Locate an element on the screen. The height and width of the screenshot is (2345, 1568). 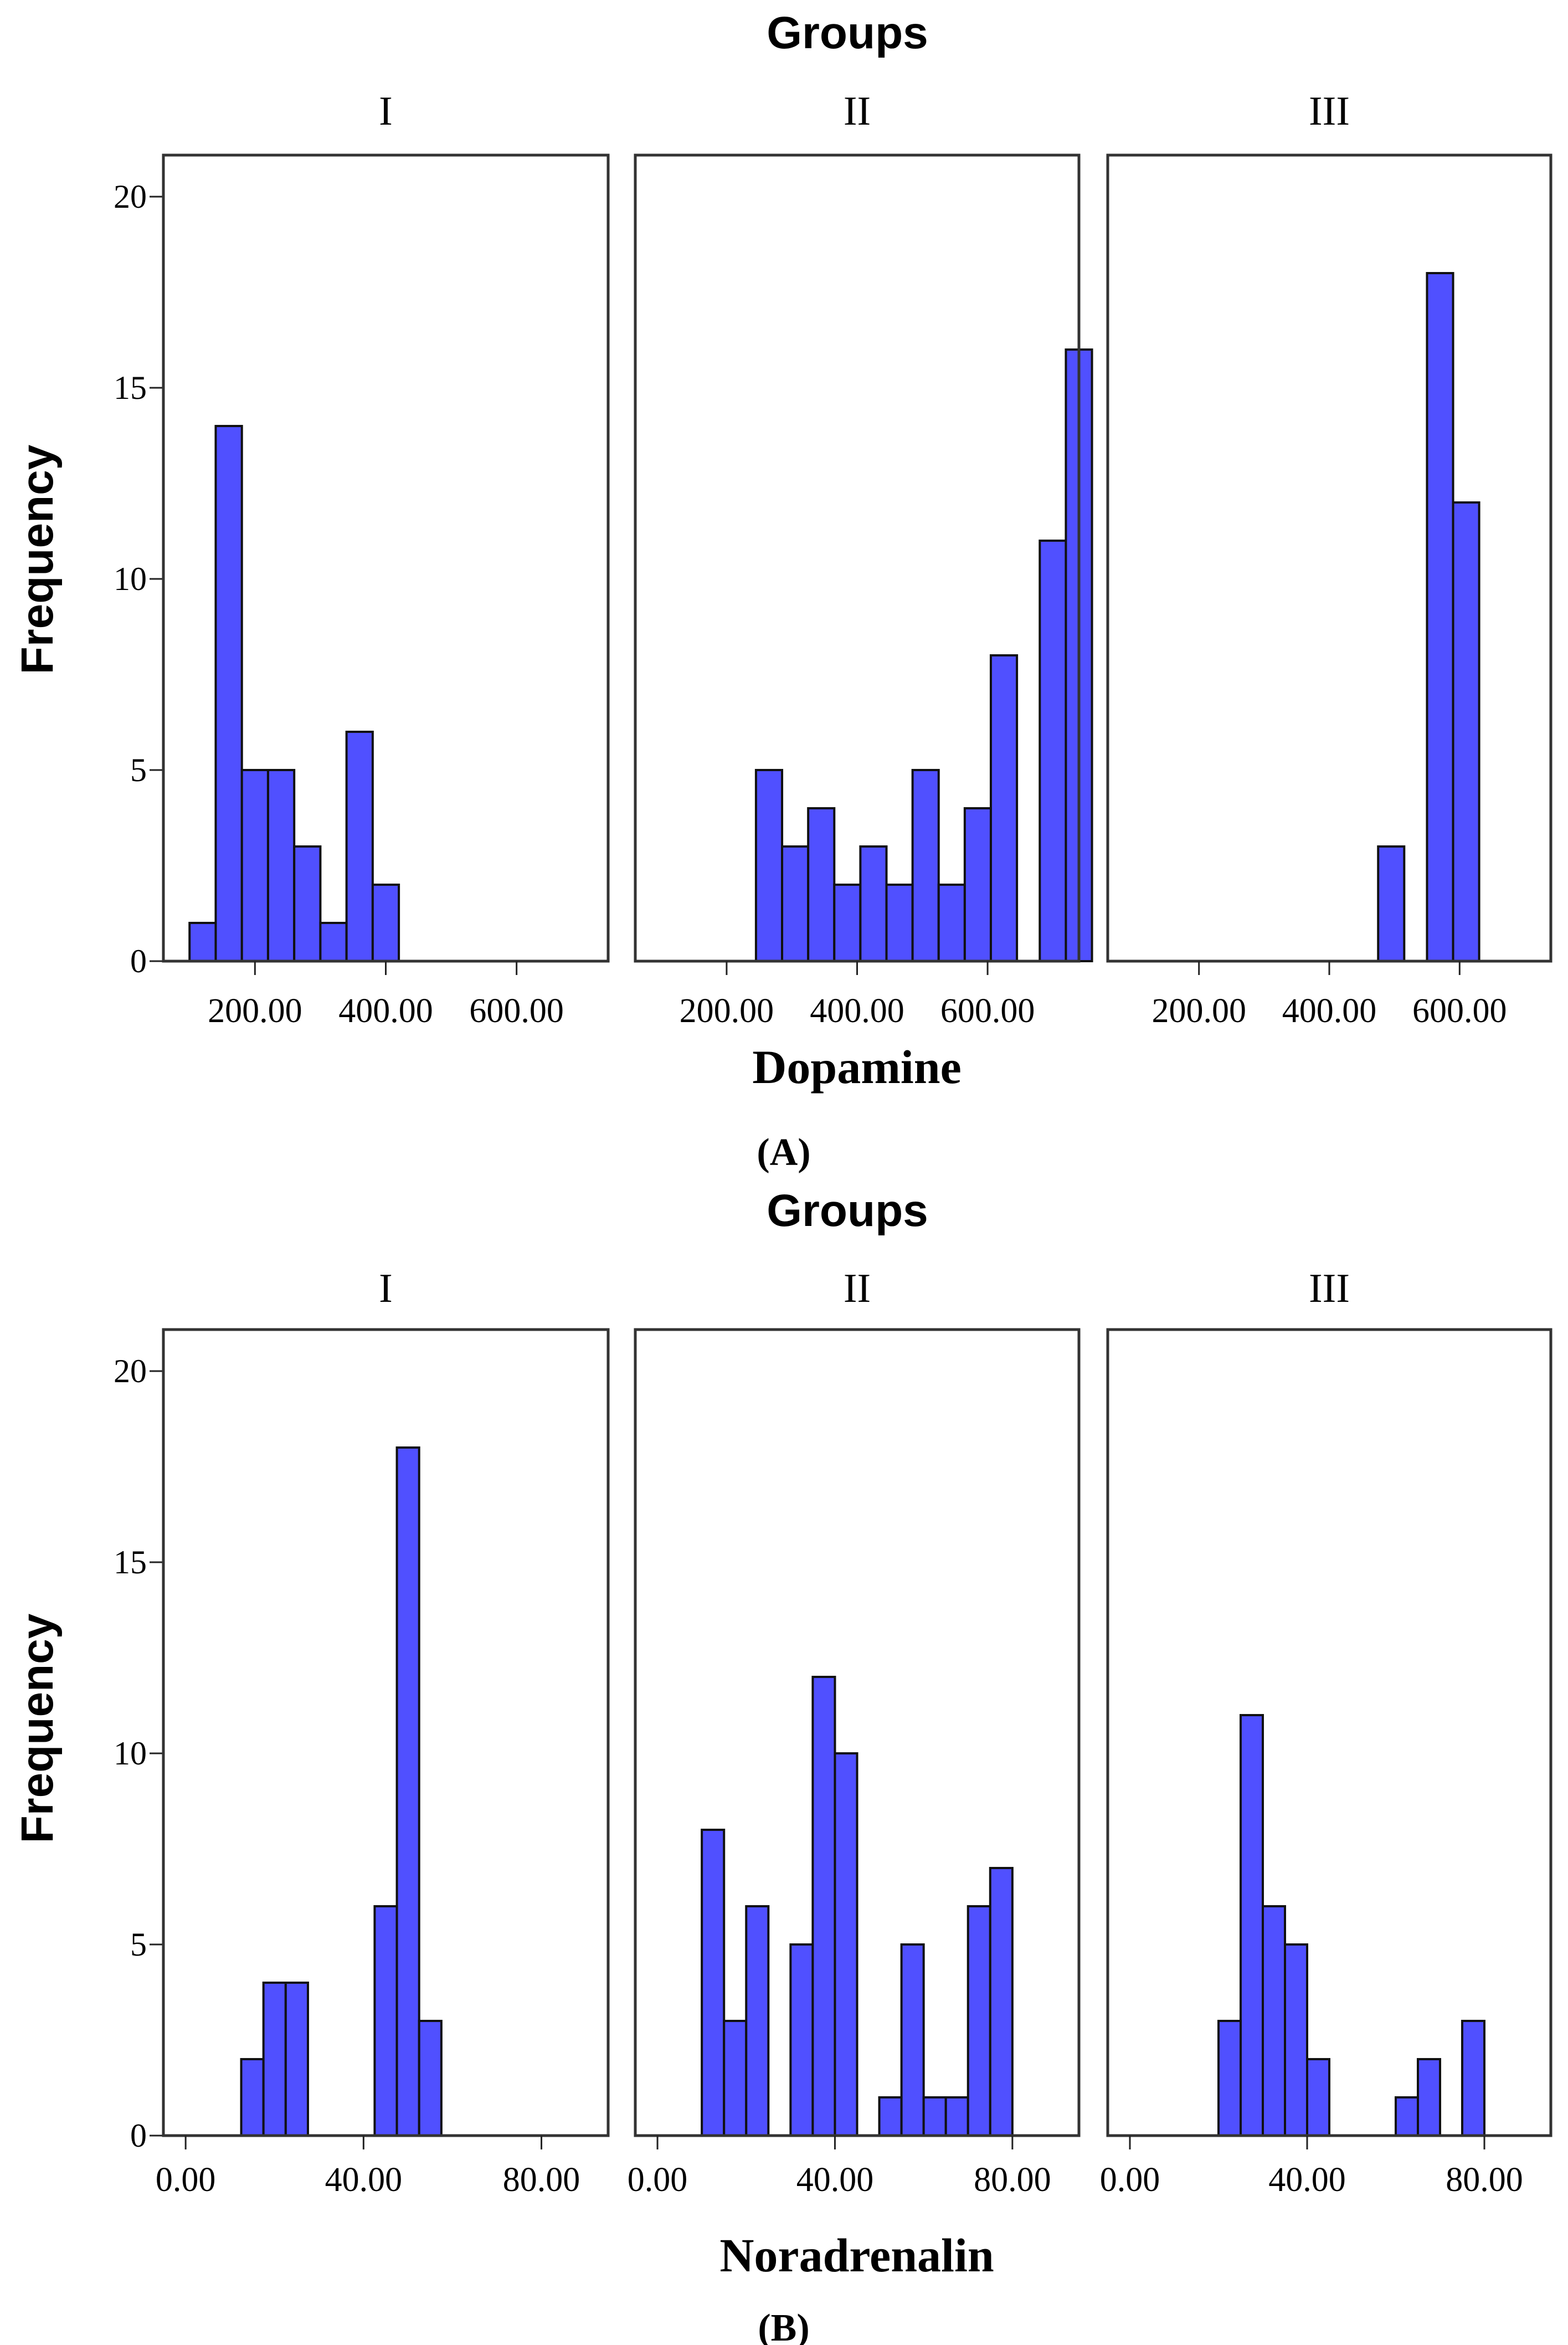
chart-b-ytick-label: 0 is located at coordinates (138, 2135).